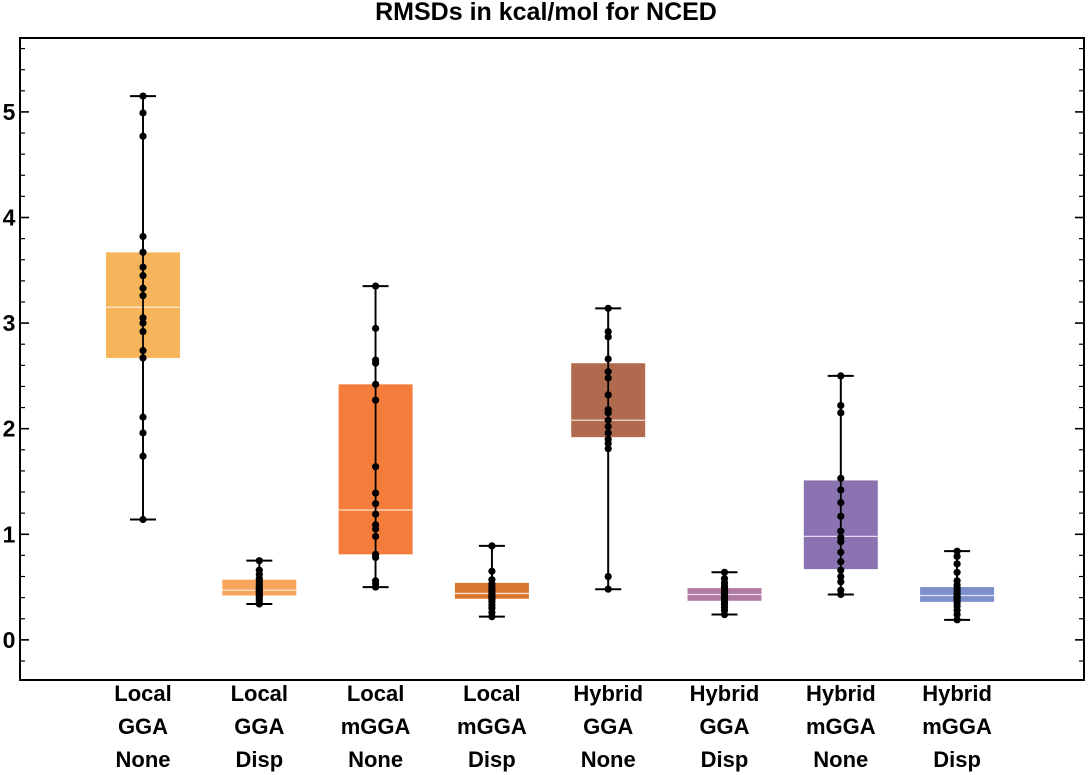 The width and height of the screenshot is (1092, 775). I want to click on y-tick-label: 4, so click(9, 218).